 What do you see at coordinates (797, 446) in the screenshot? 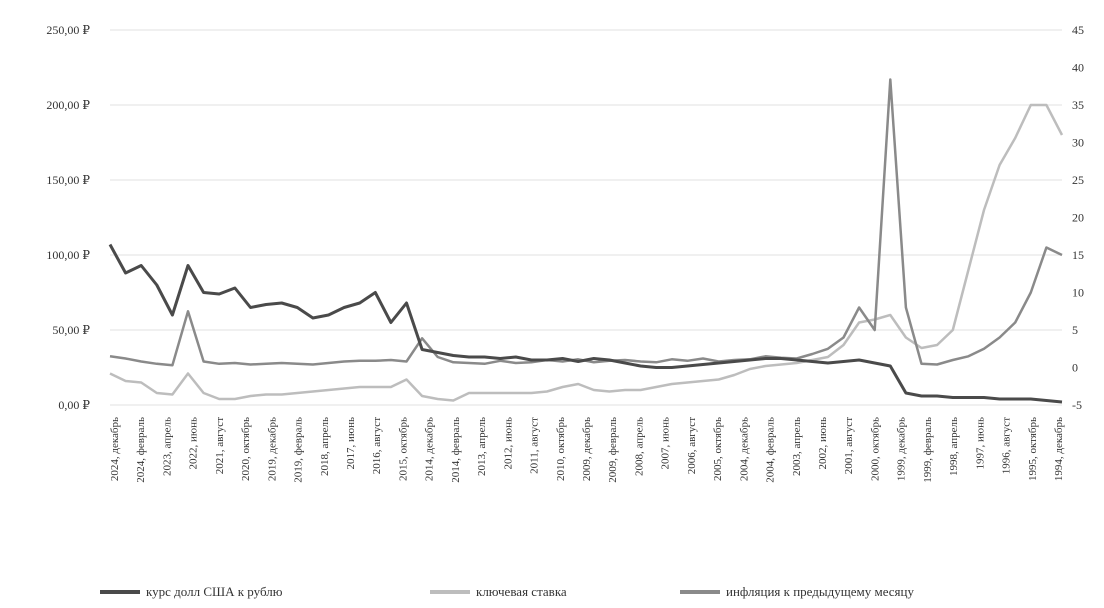
I see `x-tick-label: 2003, апрель` at bounding box center [797, 446].